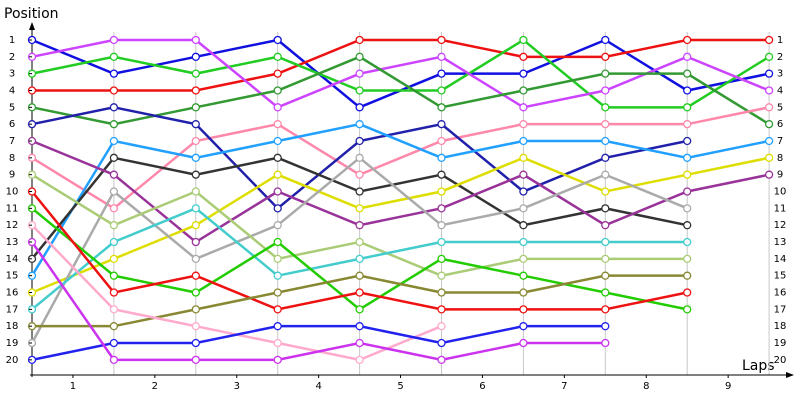 The width and height of the screenshot is (800, 400). Describe the element at coordinates (12, 57) in the screenshot. I see `y-tick-label: 2` at that location.